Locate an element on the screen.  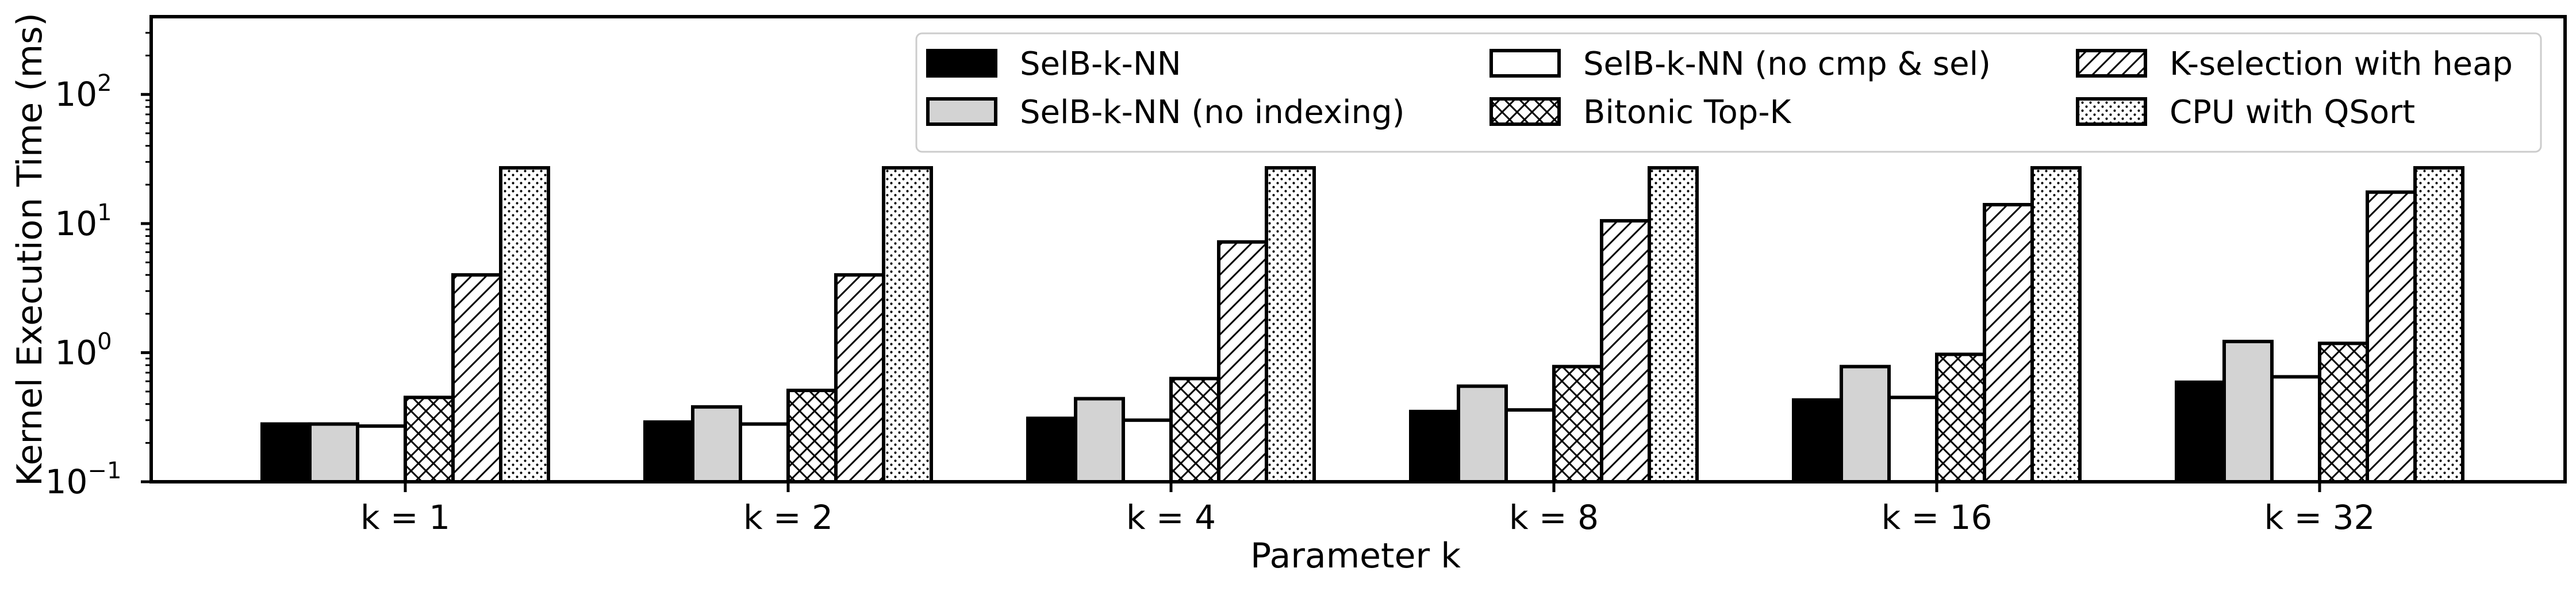
legend-label-selb-k-nn-no-indexing: SelB-k-NN (no indexing) is located at coordinates (1212, 112).